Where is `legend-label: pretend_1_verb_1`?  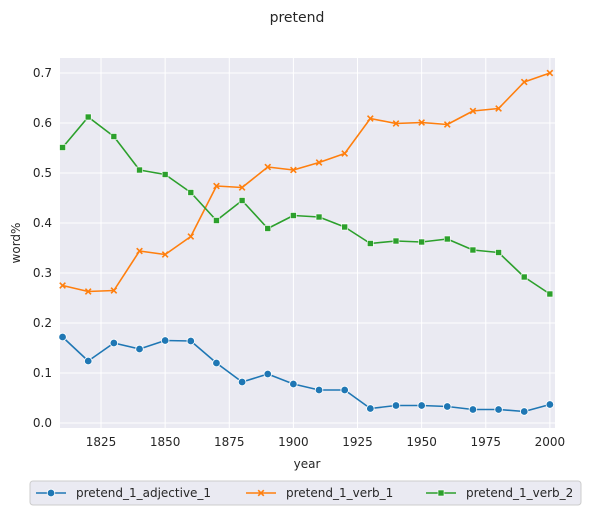
legend-label: pretend_1_verb_1 is located at coordinates (339, 493).